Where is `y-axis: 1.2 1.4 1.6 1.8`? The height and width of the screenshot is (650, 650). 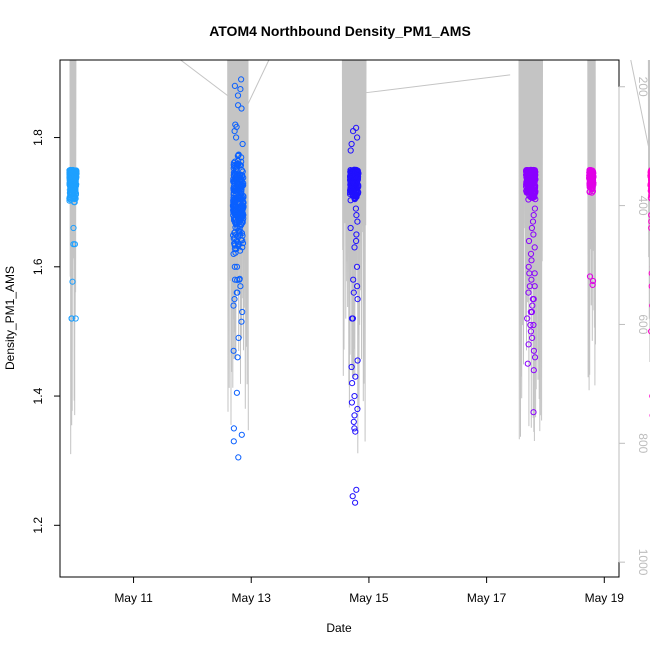 y-axis: 1.2 1.4 1.6 1.8 is located at coordinates (46, 331).